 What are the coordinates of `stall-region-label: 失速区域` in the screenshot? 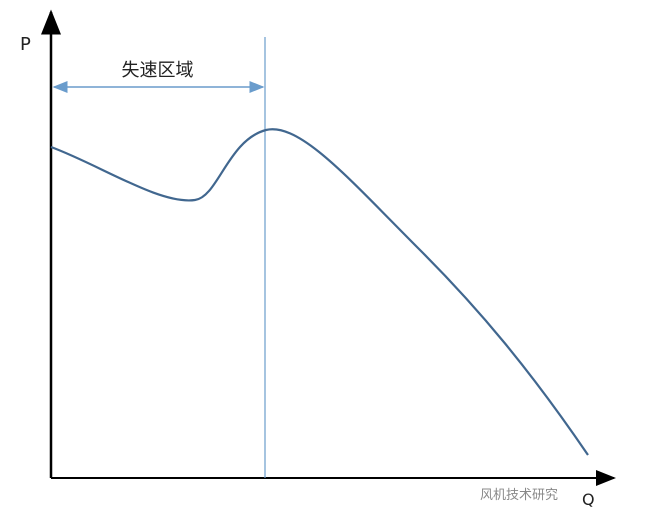 It's located at (157, 70).